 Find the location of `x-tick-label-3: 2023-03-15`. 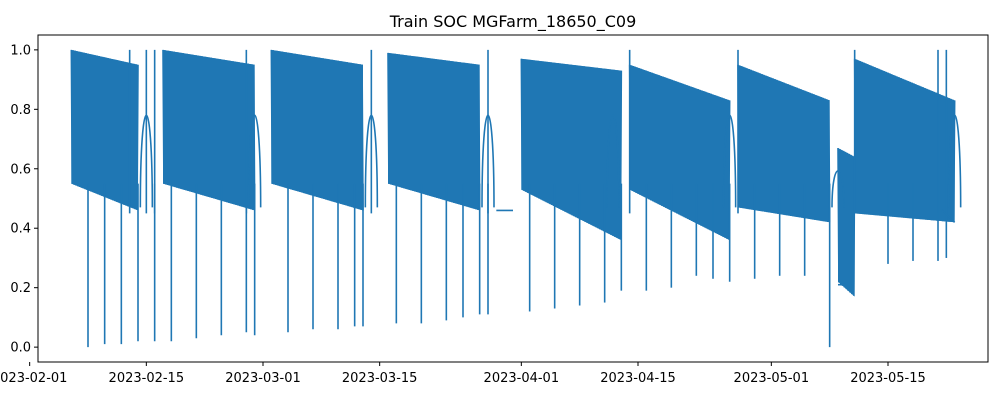

x-tick-label-3: 2023-03-15 is located at coordinates (380, 378).